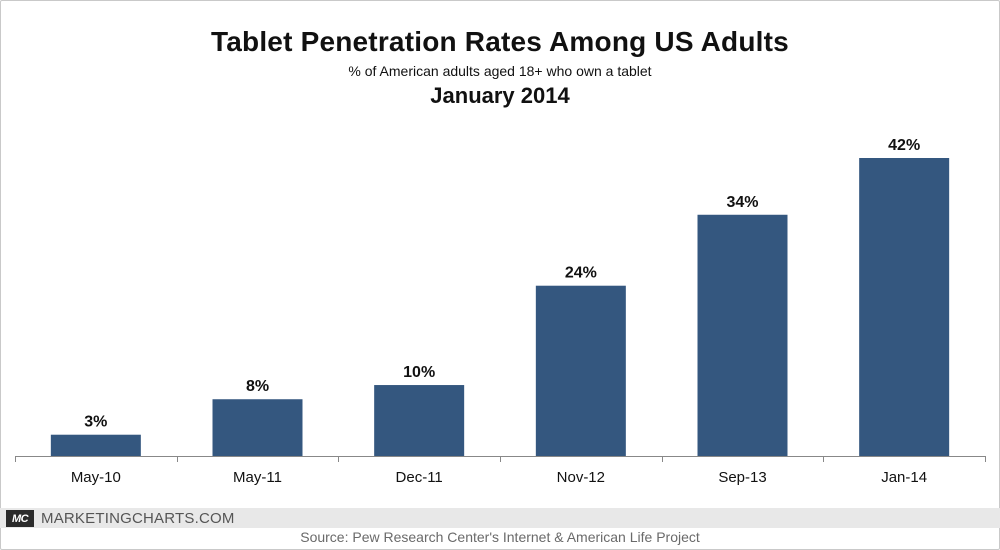 The image size is (1000, 550). Describe the element at coordinates (96, 477) in the screenshot. I see `category-label: May-10` at that location.